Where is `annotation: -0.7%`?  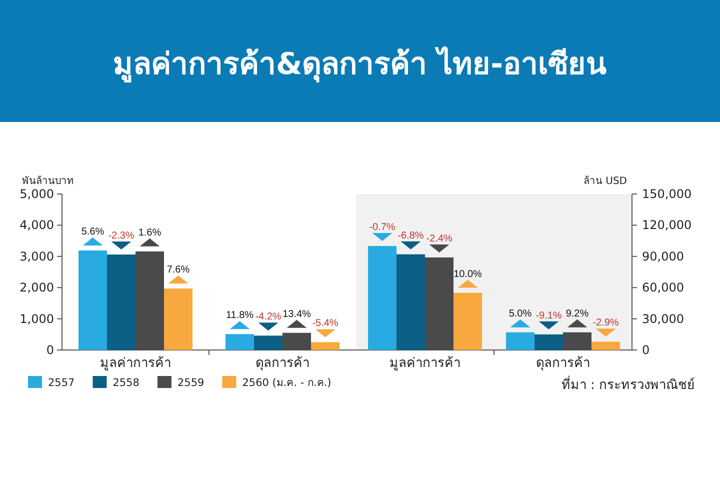 annotation: -0.7% is located at coordinates (382, 227).